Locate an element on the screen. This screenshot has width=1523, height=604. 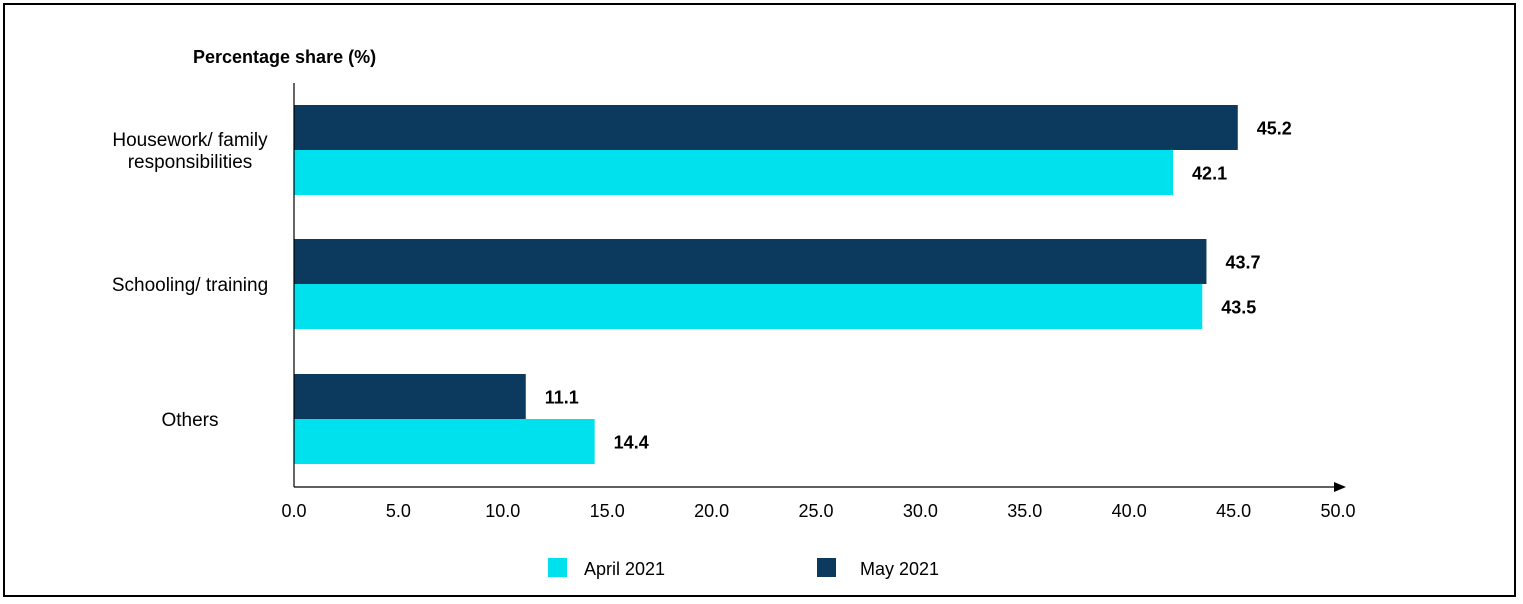
category-label: Housework/ family is located at coordinates (190, 140).